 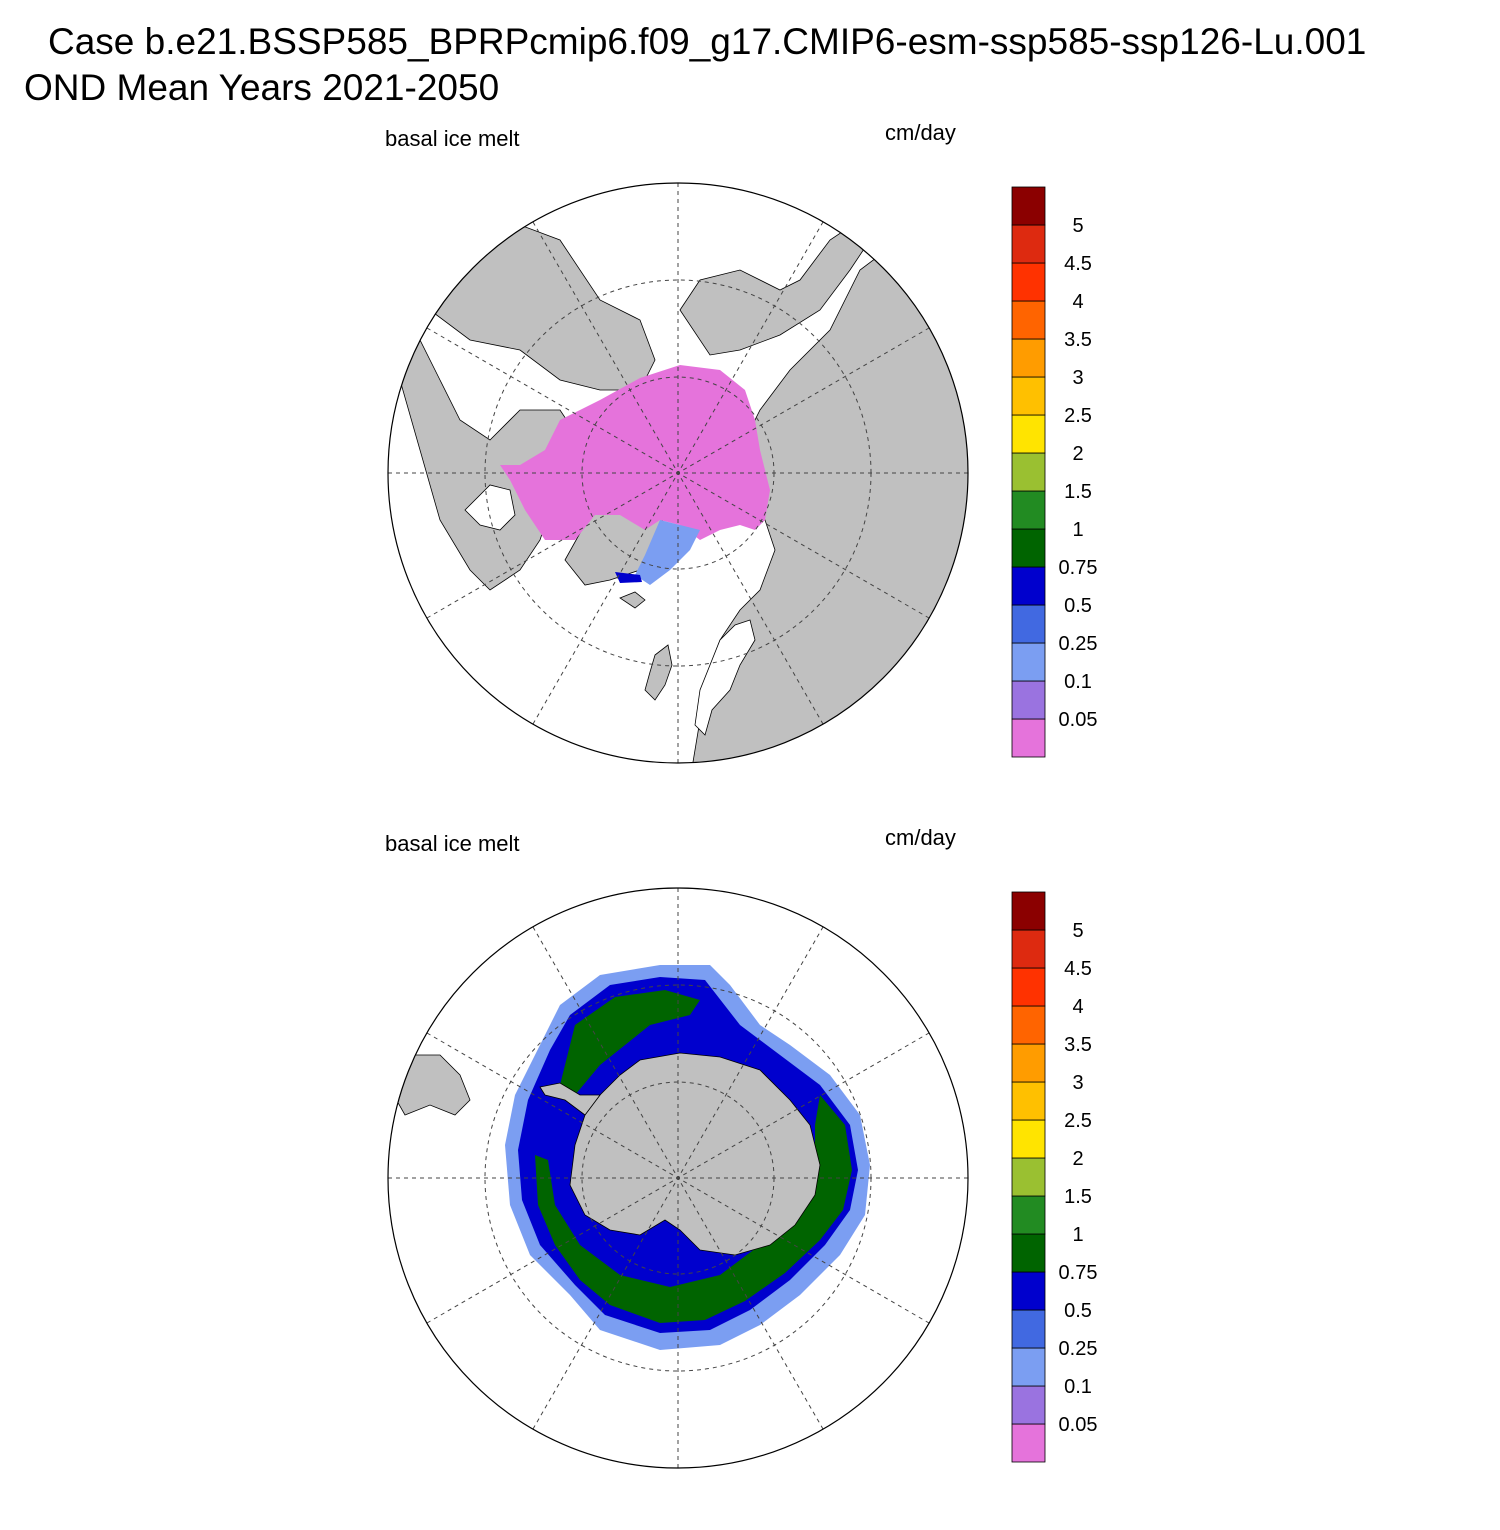 I want to click on colorbar-label-south: 5, so click(x=1077, y=931).